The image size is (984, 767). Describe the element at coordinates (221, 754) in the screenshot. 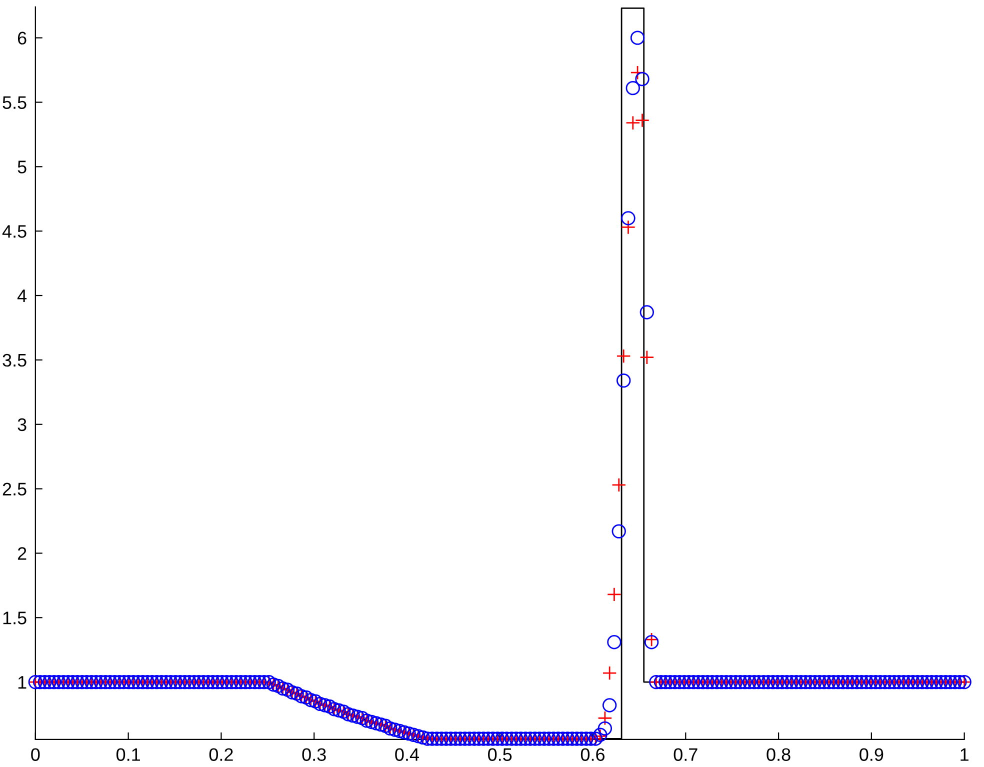

I see `x-tick-label: 0.2` at that location.